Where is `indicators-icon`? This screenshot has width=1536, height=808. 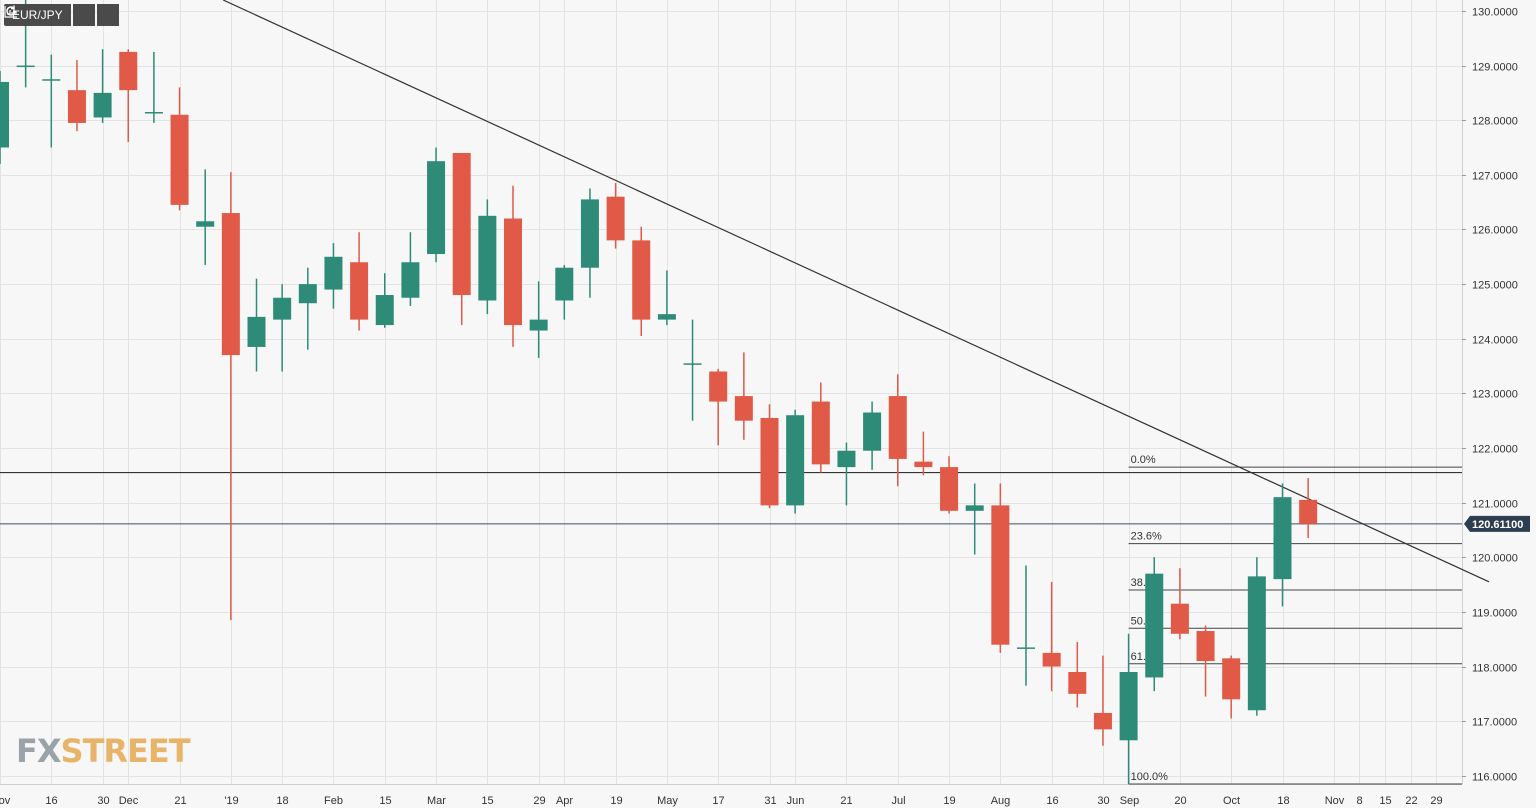
indicators-icon is located at coordinates (61, 15).